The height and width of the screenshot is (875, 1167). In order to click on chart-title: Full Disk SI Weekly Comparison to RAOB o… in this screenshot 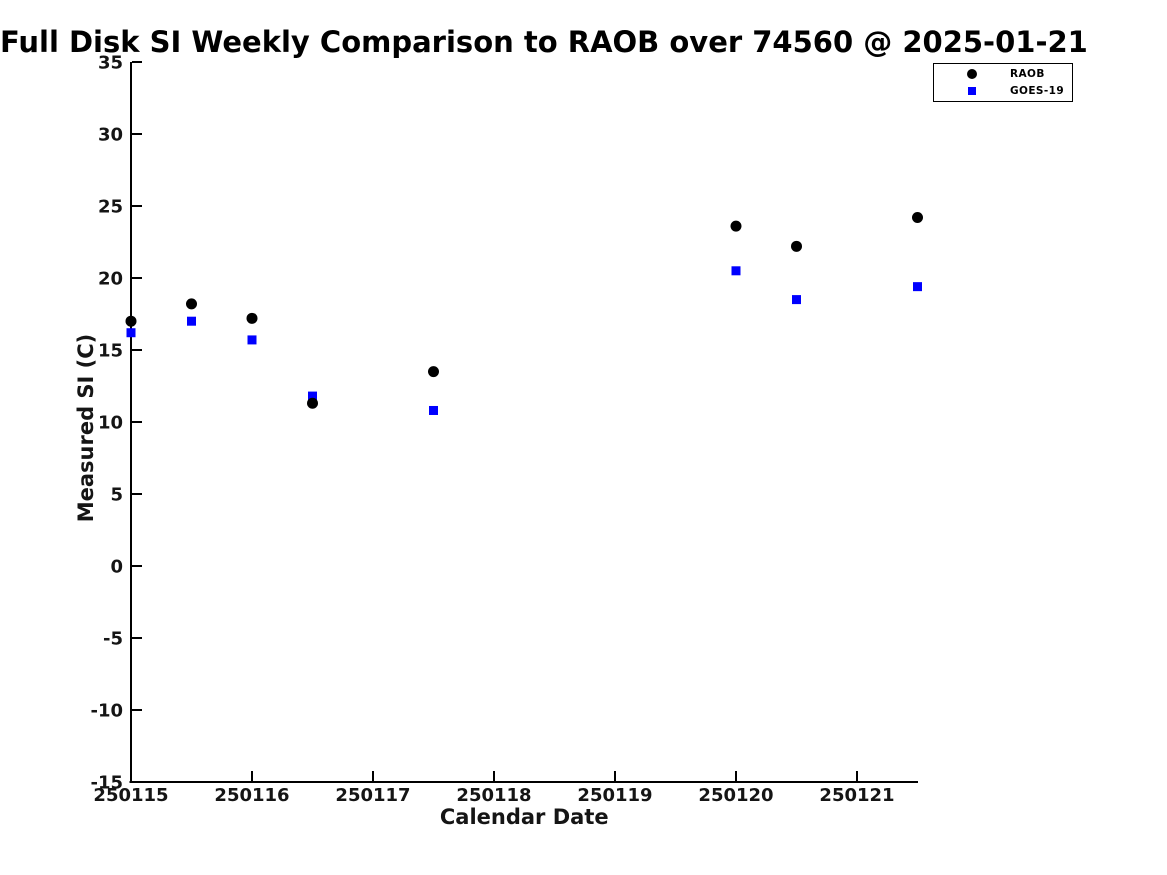, I will do `click(544, 42)`.